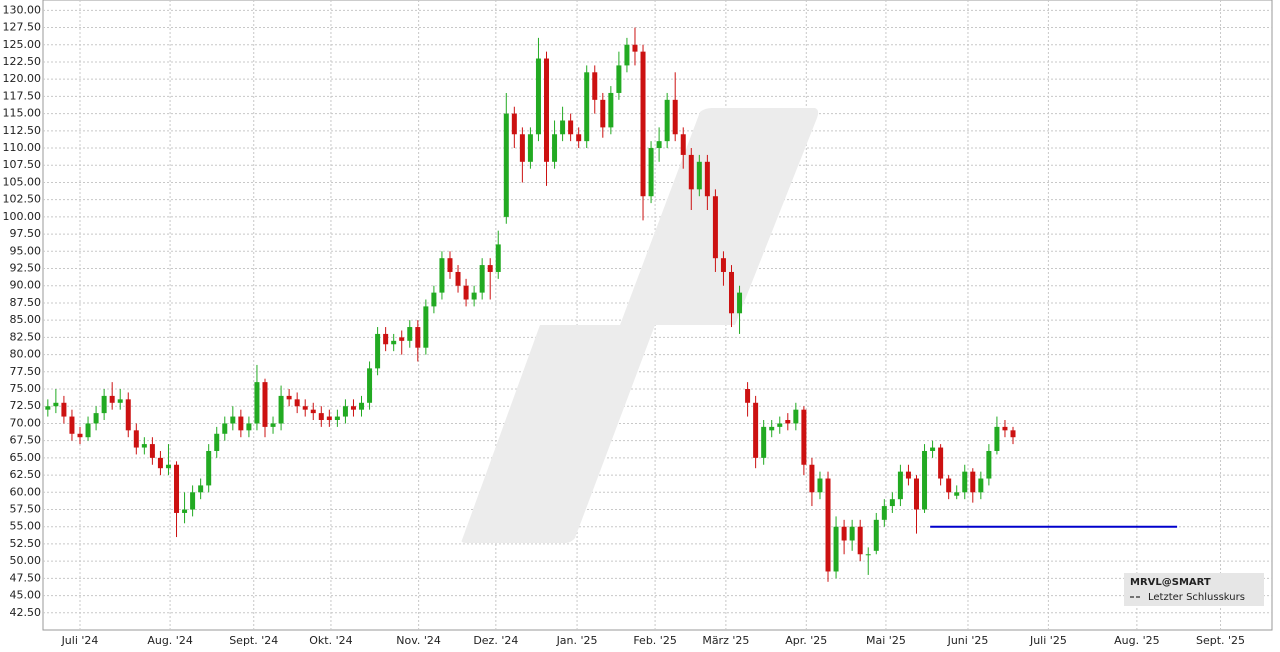  Describe the element at coordinates (80, 640) in the screenshot. I see `x-tick-label: Juli '24` at that location.